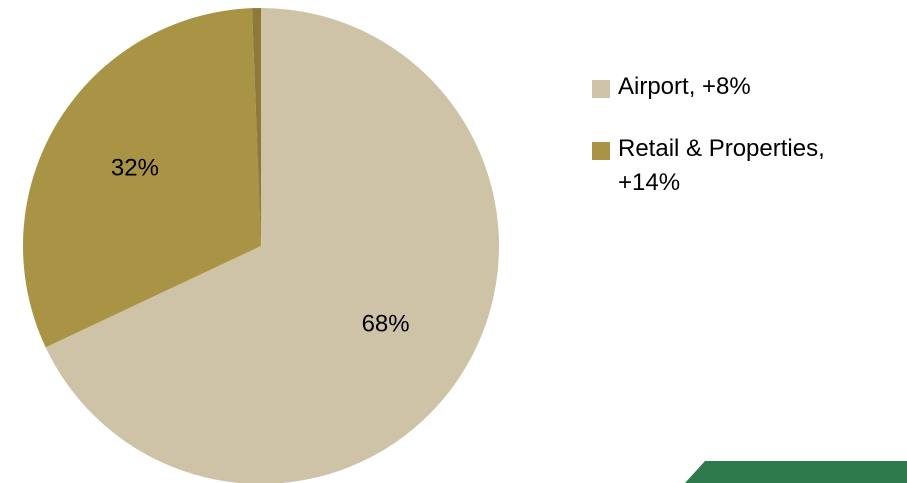  What do you see at coordinates (601, 151) in the screenshot?
I see `legend-swatch-retail-properties` at bounding box center [601, 151].